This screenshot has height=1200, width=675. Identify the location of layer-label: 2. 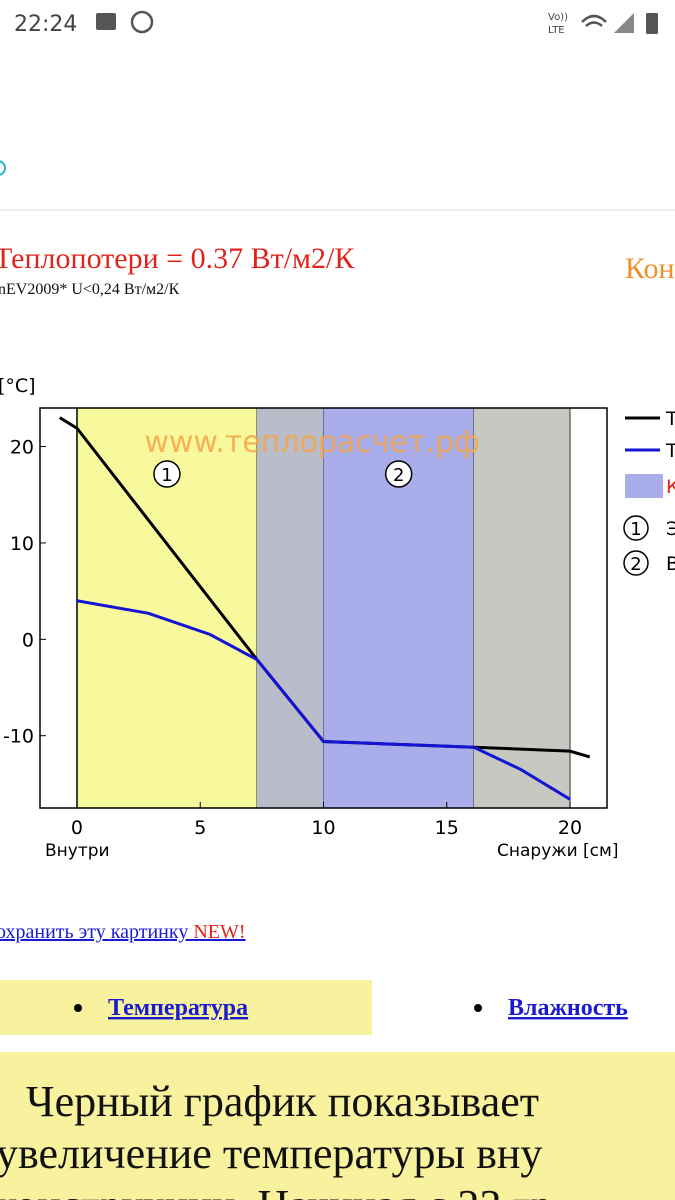
(398, 475).